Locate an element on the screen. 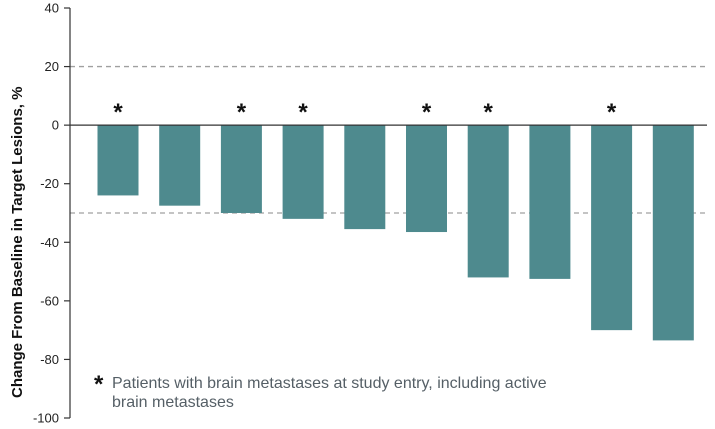 The height and width of the screenshot is (429, 715). y-tick-label: -60 is located at coordinates (49, 300).